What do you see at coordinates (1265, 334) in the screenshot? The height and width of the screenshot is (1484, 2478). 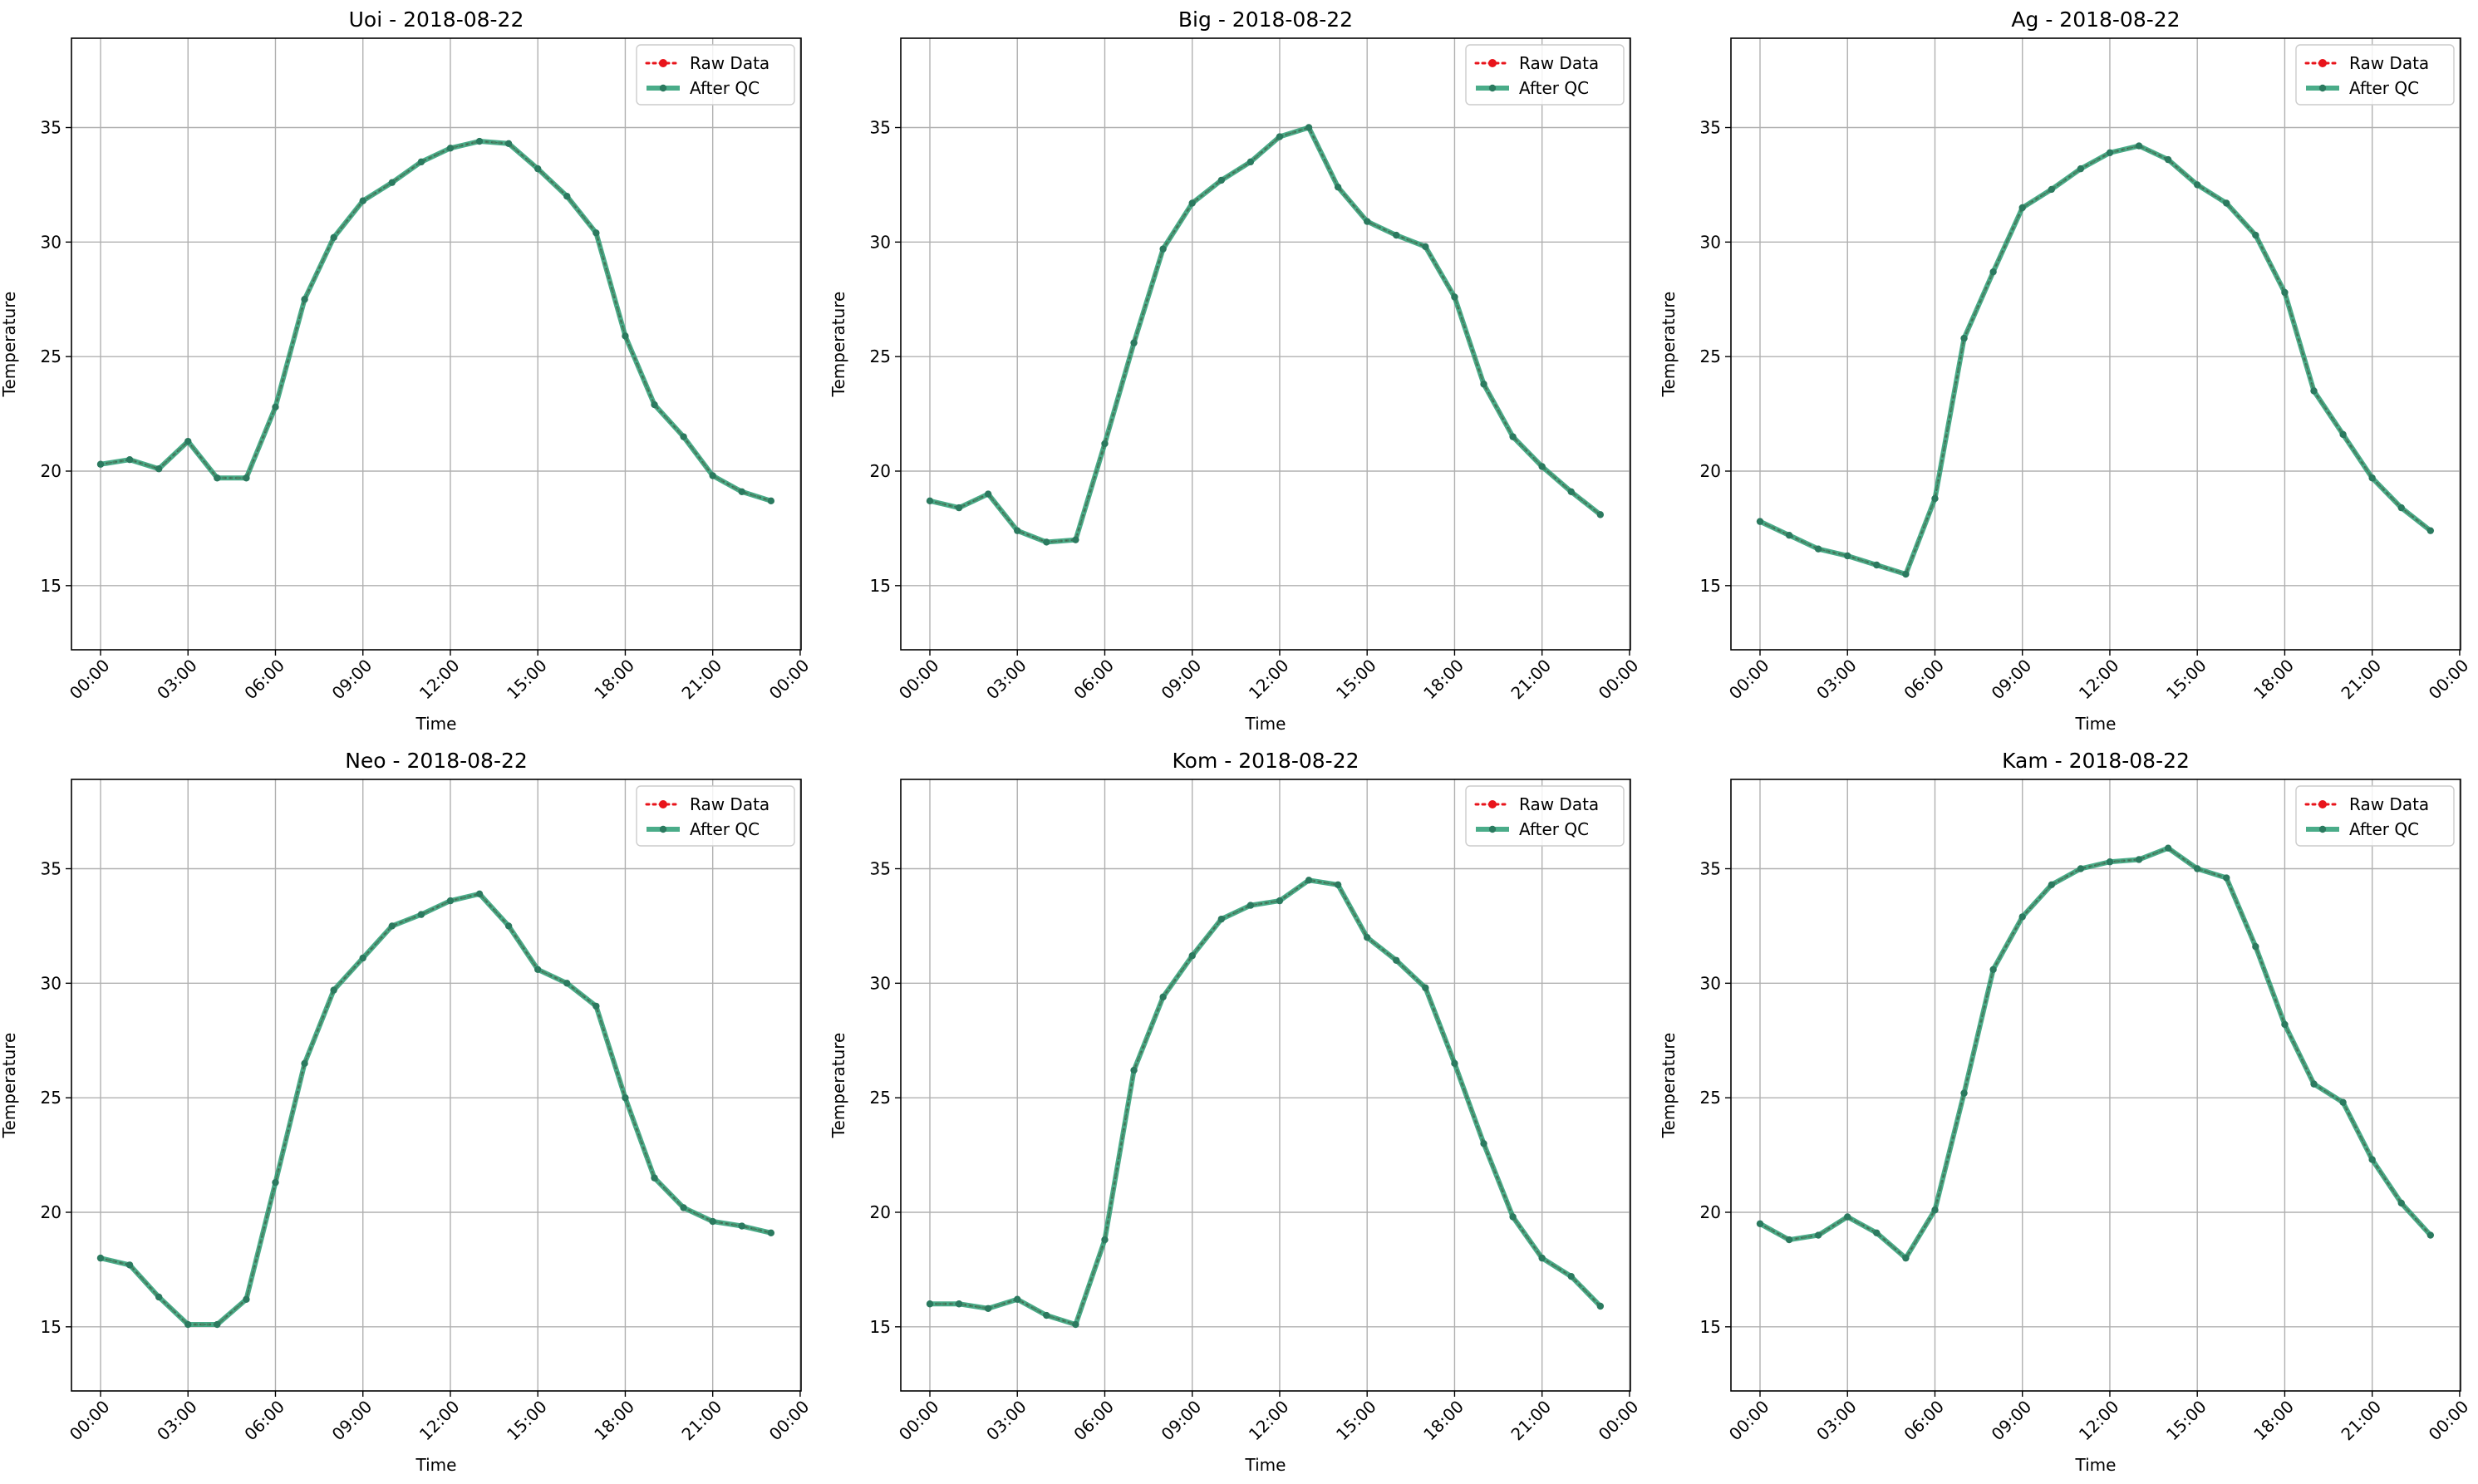 I see `series-line-raw-data` at bounding box center [1265, 334].